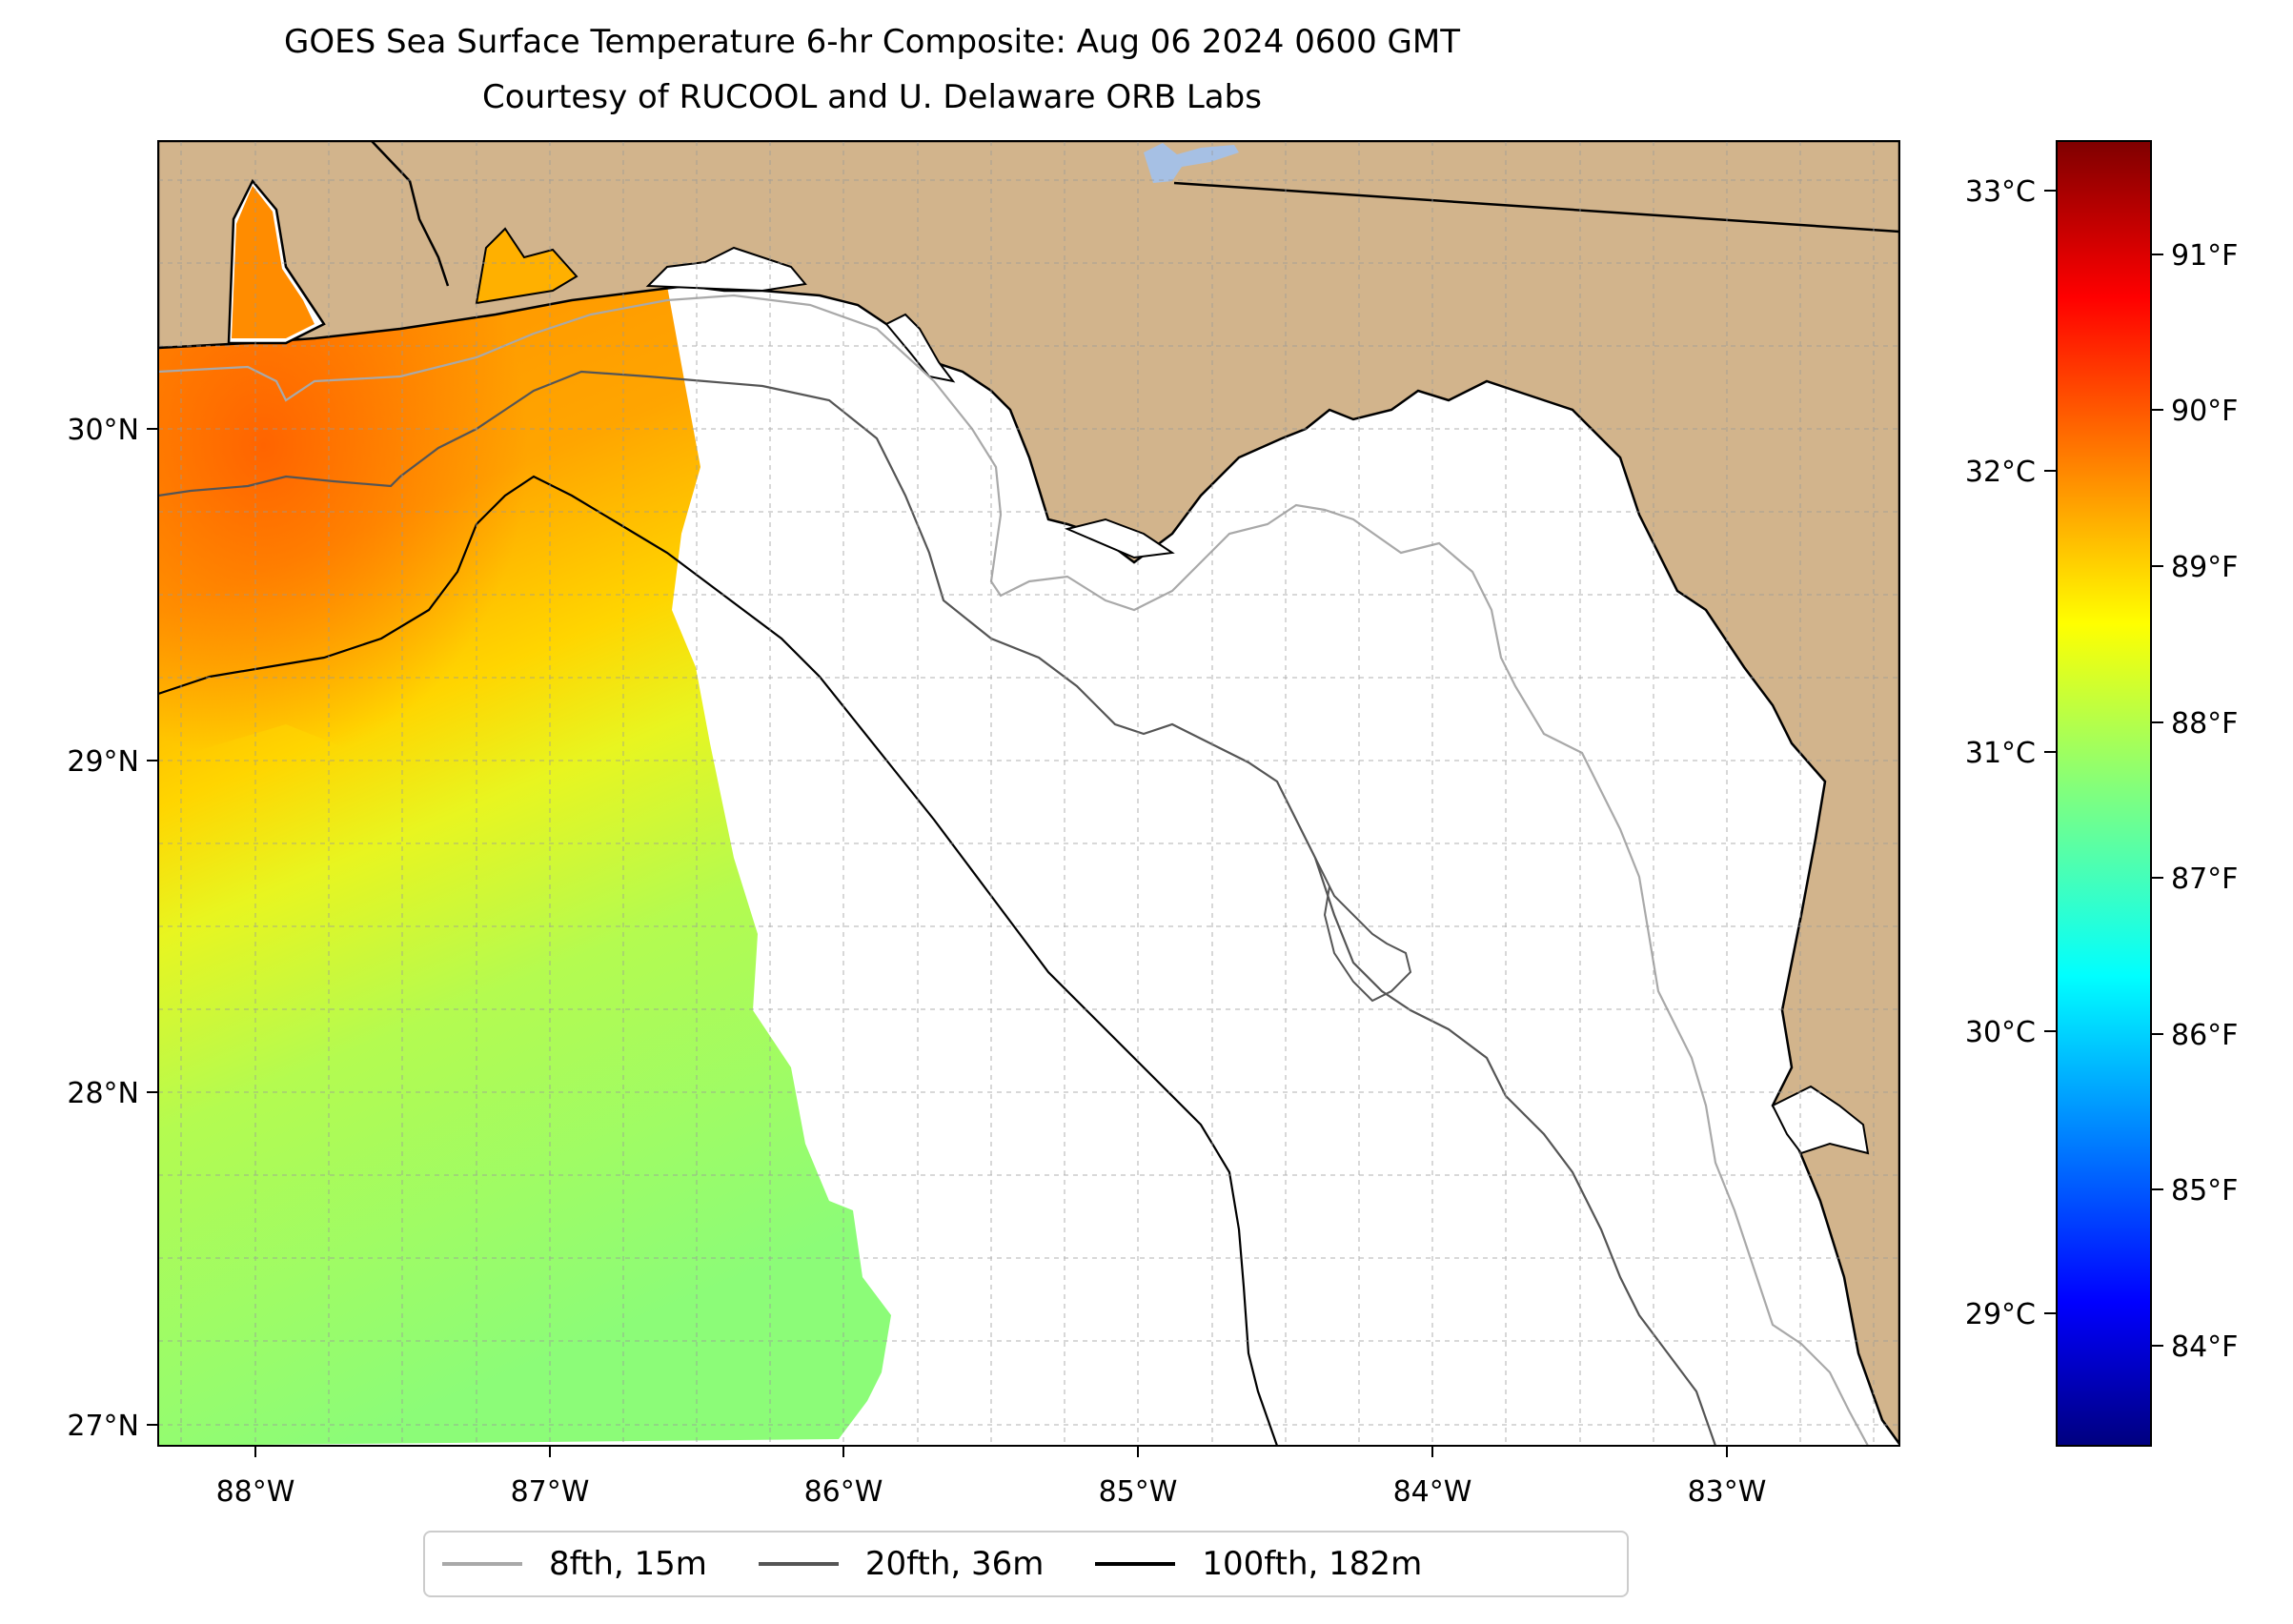 The height and width of the screenshot is (1624, 2293). I want to click on pensacola-bay, so click(526, 266).